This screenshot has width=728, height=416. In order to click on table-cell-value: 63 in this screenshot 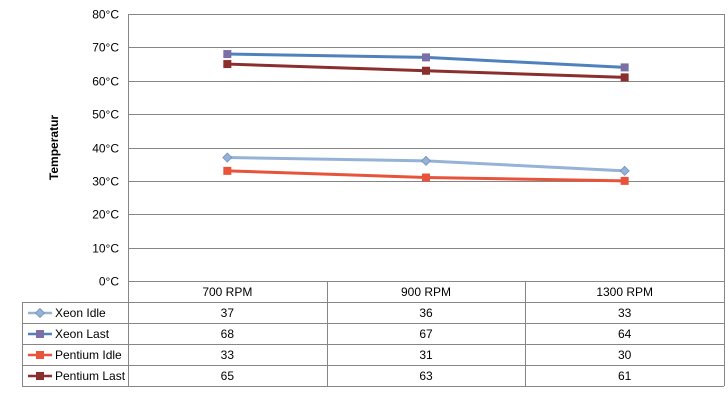, I will do `click(426, 376)`.